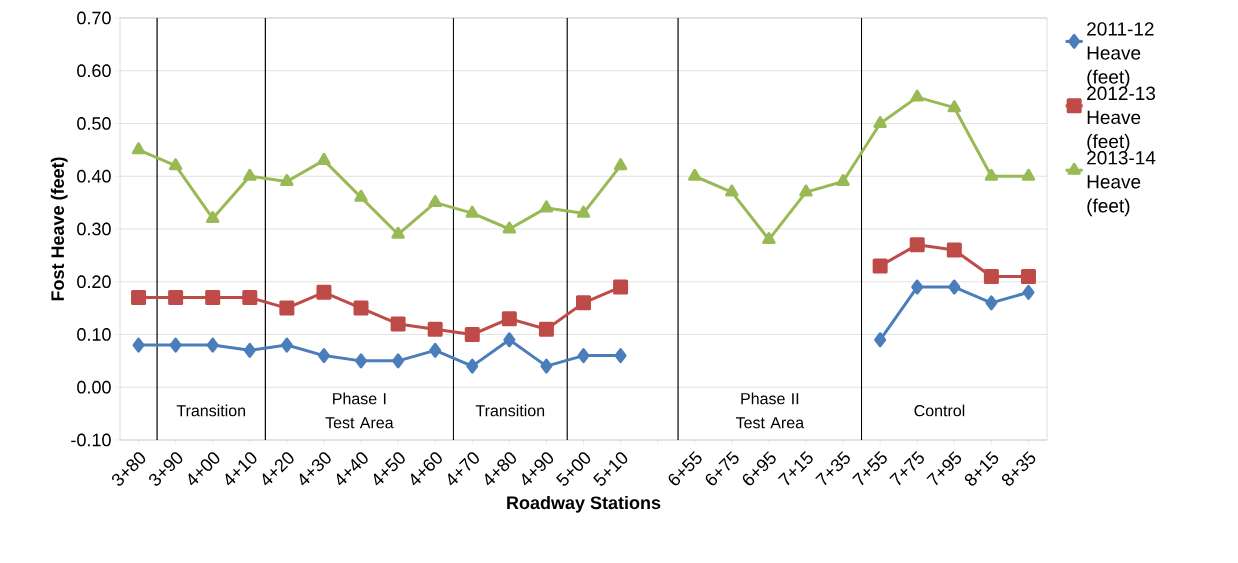  What do you see at coordinates (94, 229) in the screenshot?
I see `y-tick-label: 0.30` at bounding box center [94, 229].